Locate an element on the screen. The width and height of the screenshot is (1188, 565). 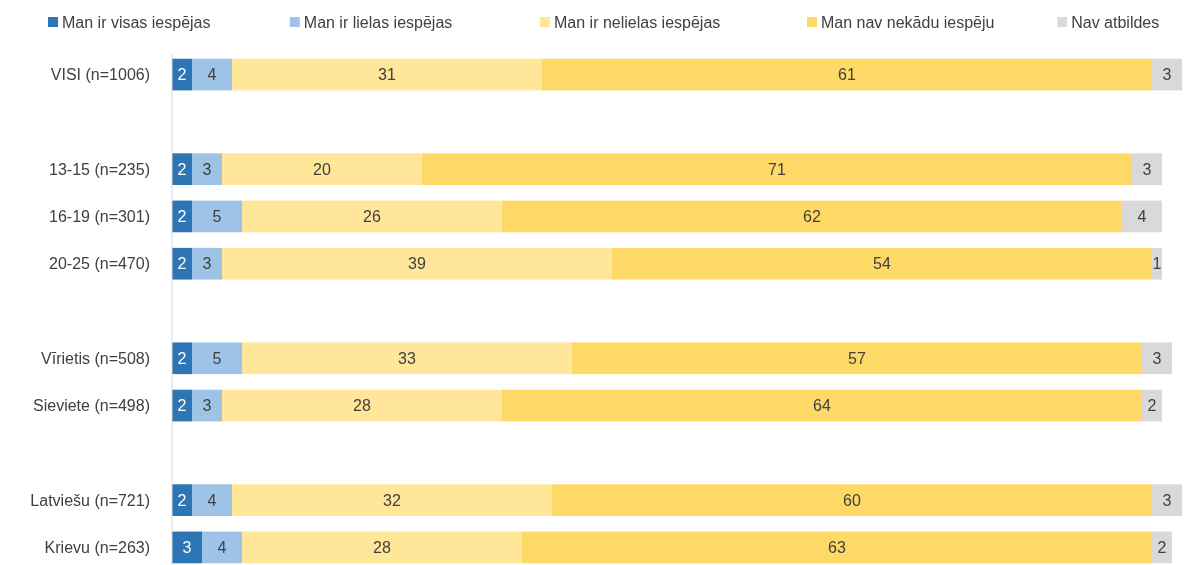
y-tick-label: Latviešu (n=721) is located at coordinates (90, 500).